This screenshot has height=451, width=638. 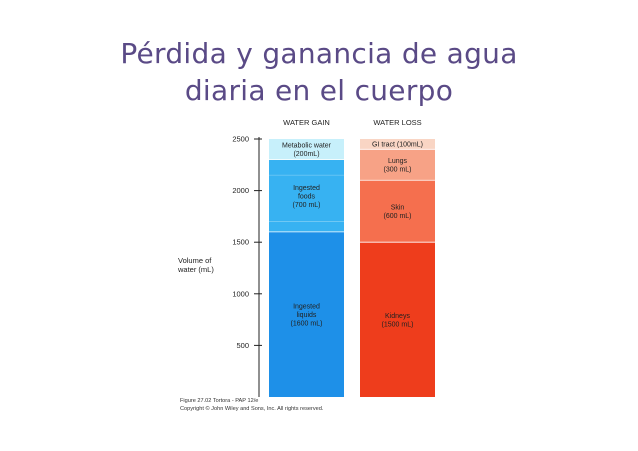 What do you see at coordinates (240, 139) in the screenshot?
I see `y-tick-label: 2500` at bounding box center [240, 139].